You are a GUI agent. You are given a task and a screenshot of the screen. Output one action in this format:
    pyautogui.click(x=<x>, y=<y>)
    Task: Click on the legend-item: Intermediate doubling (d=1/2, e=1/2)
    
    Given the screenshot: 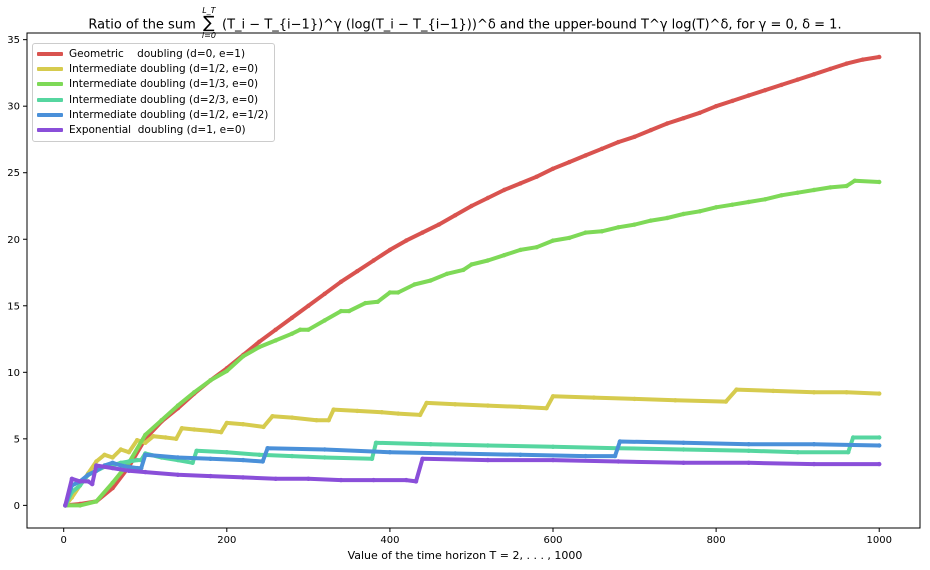 What is the action you would take?
    pyautogui.click(x=152, y=114)
    